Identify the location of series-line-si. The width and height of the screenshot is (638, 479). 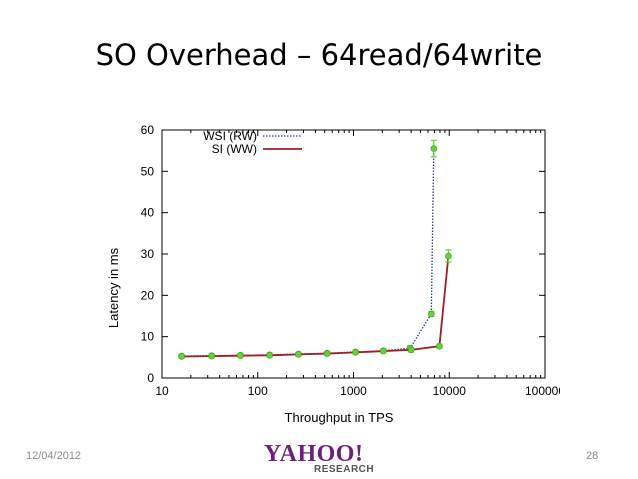
(315, 307).